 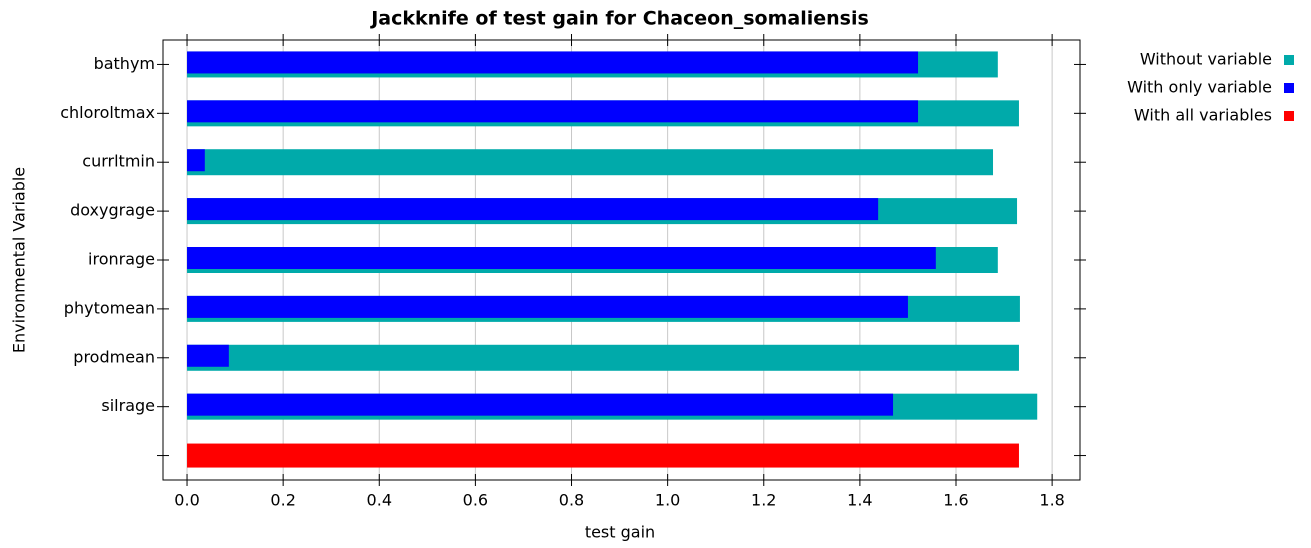 What do you see at coordinates (186, 500) in the screenshot?
I see `x-tick-label: 0.0` at bounding box center [186, 500].